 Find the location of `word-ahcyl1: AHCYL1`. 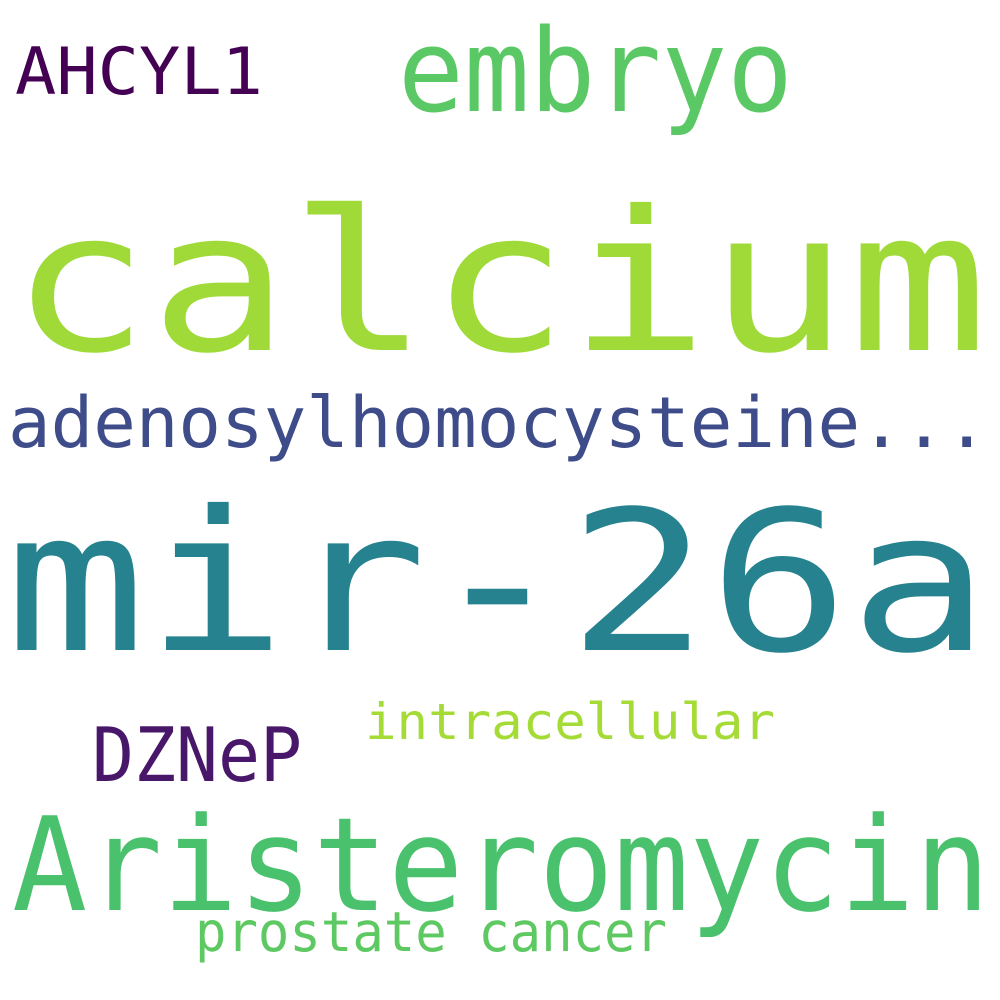

word-ahcyl1: AHCYL1 is located at coordinates (139, 72).